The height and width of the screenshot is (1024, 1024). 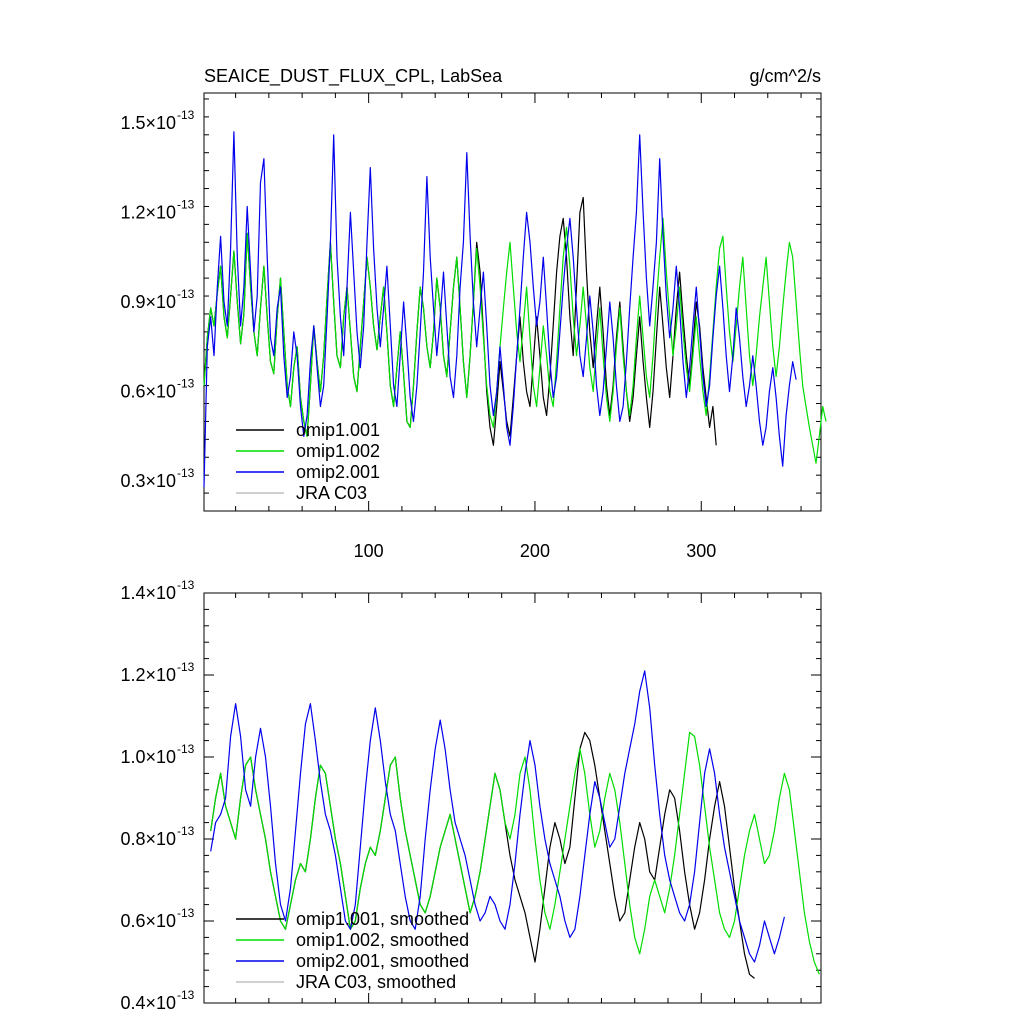 What do you see at coordinates (338, 430) in the screenshot?
I see `legend-label: omip1.001` at bounding box center [338, 430].